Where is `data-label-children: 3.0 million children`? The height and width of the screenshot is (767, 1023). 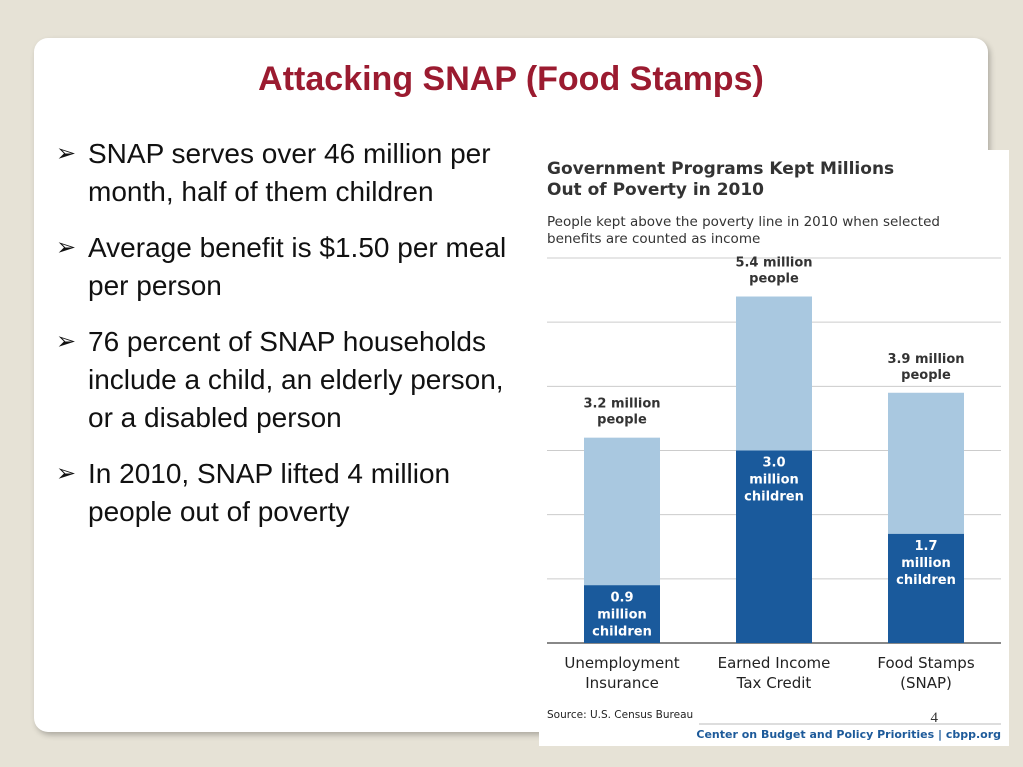
data-label-children: 3.0 million children is located at coordinates (774, 480).